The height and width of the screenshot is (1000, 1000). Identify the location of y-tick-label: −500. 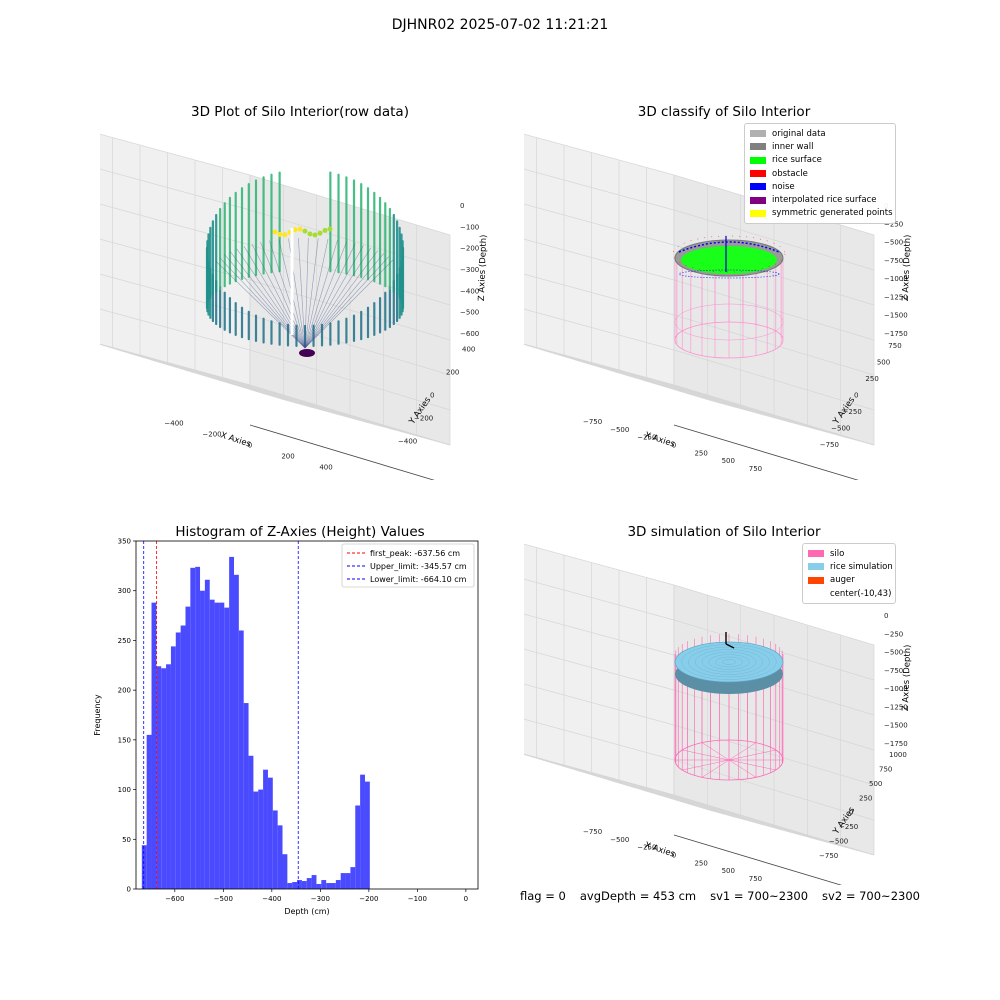
(840, 428).